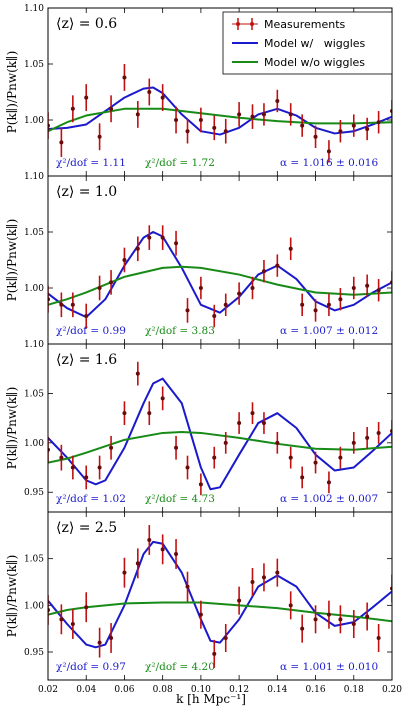 This screenshot has height=710, width=407. Describe the element at coordinates (392, 690) in the screenshot. I see `x-tick-label: 0.20` at that location.